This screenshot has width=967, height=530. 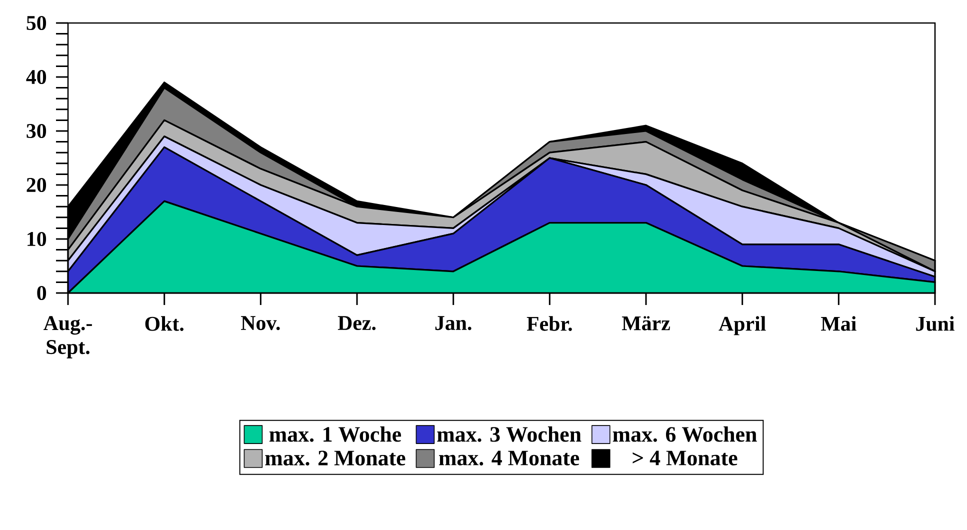 What do you see at coordinates (935, 323) in the screenshot?
I see `x-tick-label: Juni` at bounding box center [935, 323].